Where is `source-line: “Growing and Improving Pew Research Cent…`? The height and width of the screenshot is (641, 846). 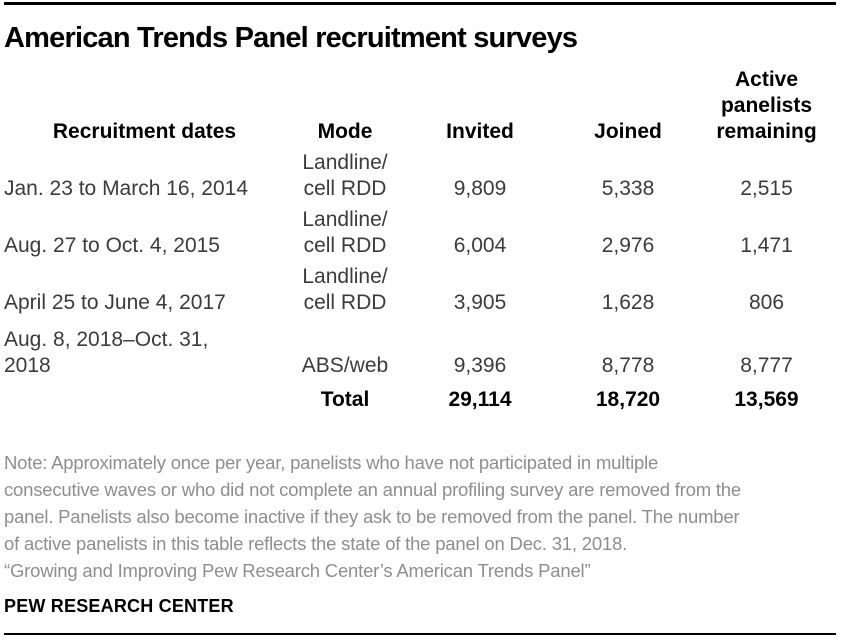 source-line: “Growing and Improving Pew Research Cent… is located at coordinates (297, 570).